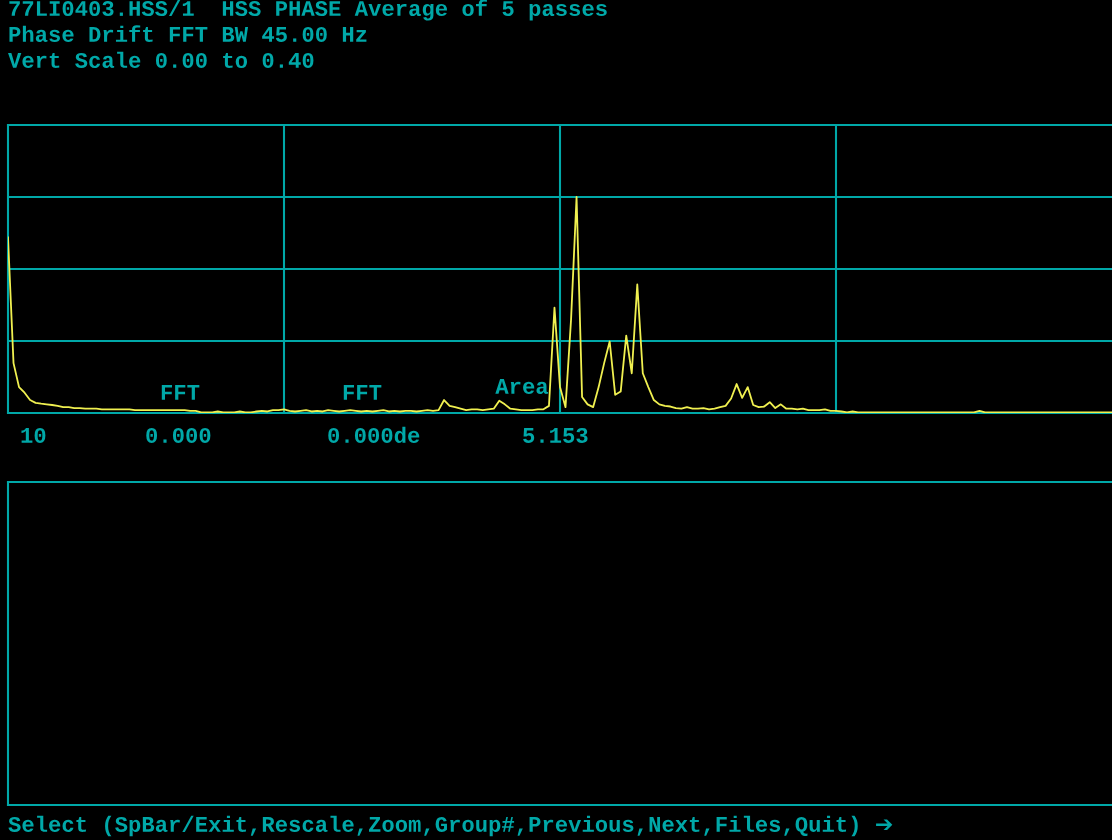  I want to click on chart-subtitle: Phase Drift FFT BW 45.00 Hz, so click(188, 33).